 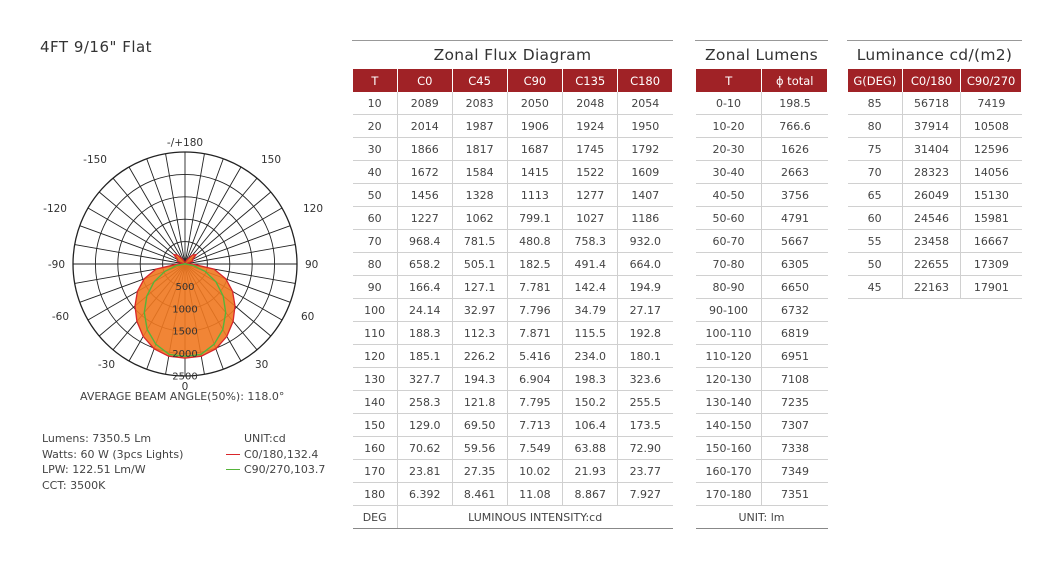 I want to click on lum-cell: 75, so click(x=875, y=149).